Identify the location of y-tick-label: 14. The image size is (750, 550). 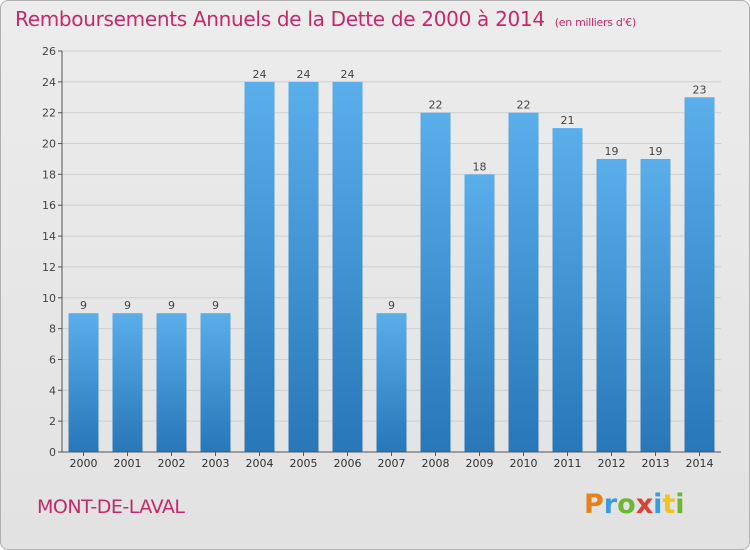
(49, 236).